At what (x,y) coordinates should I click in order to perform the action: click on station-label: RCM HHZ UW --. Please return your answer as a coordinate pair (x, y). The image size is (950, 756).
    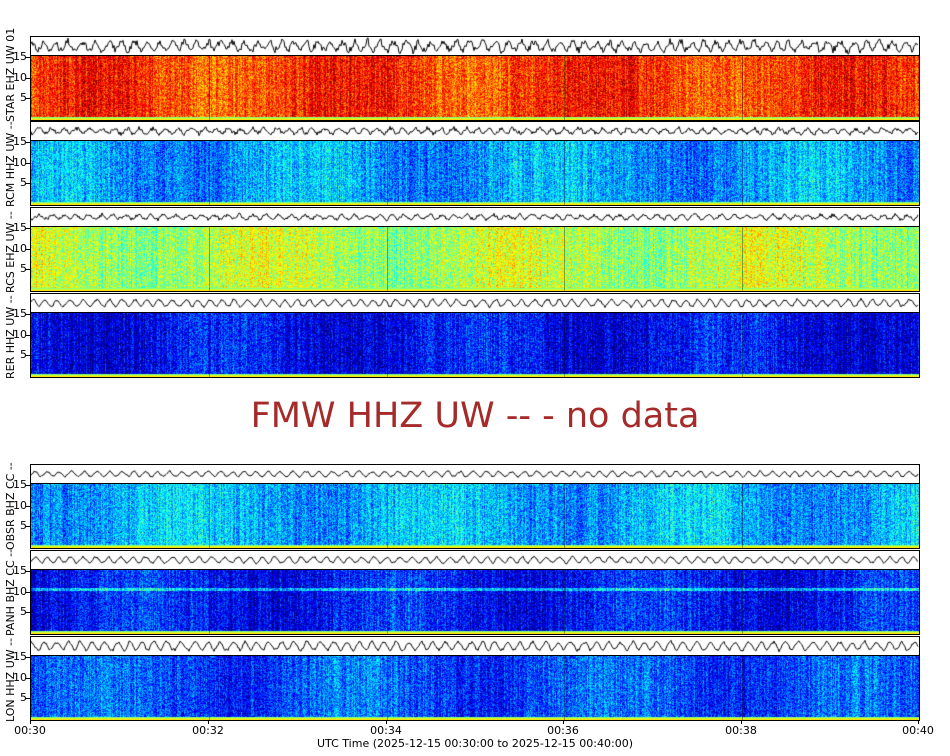
    Looking at the image, I should click on (10, 164).